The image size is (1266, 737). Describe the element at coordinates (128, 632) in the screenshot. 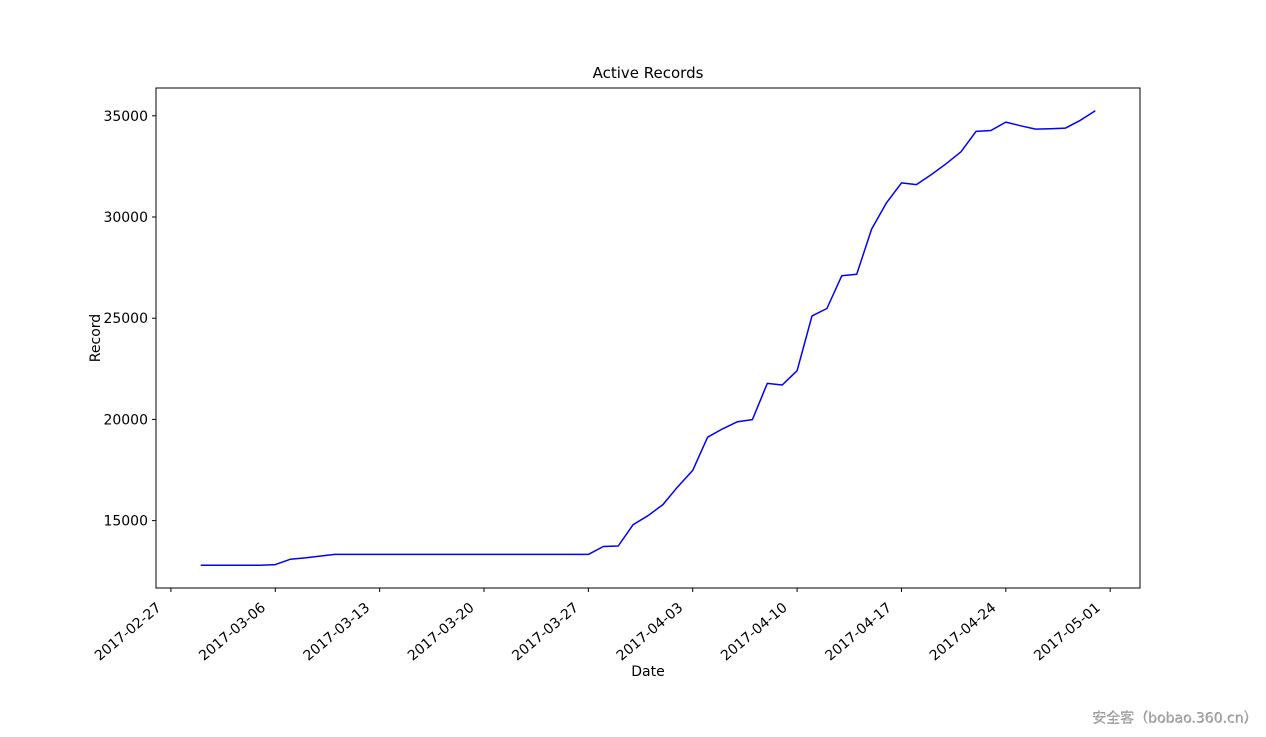

I see `x-tick-label: 2017-02-27` at that location.